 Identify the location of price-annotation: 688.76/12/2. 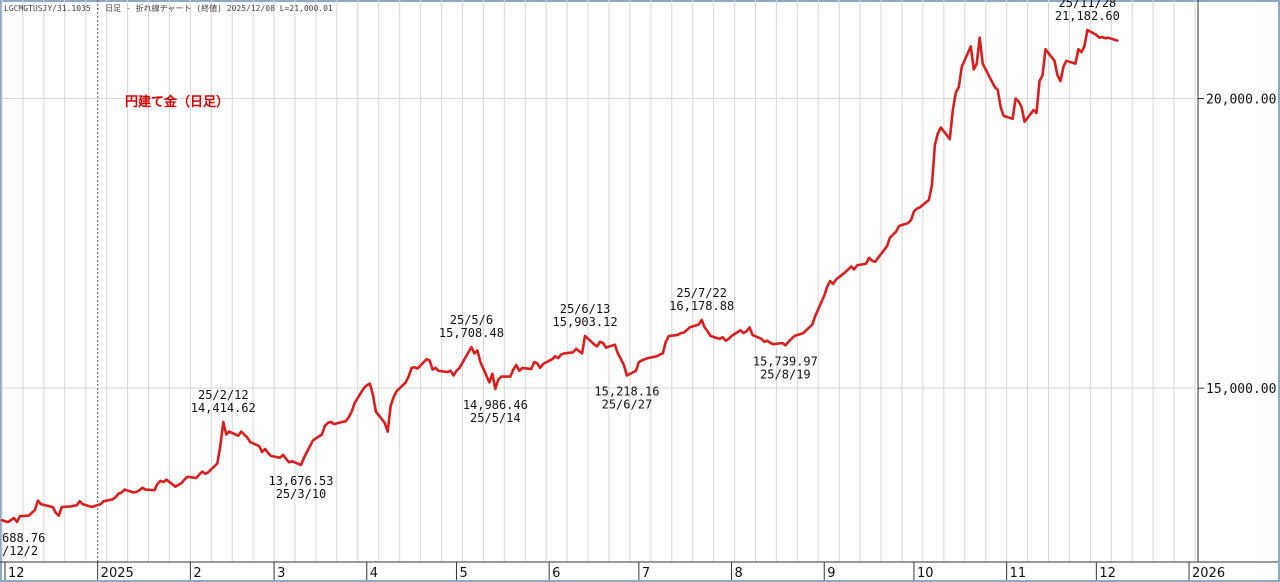
(23, 544).